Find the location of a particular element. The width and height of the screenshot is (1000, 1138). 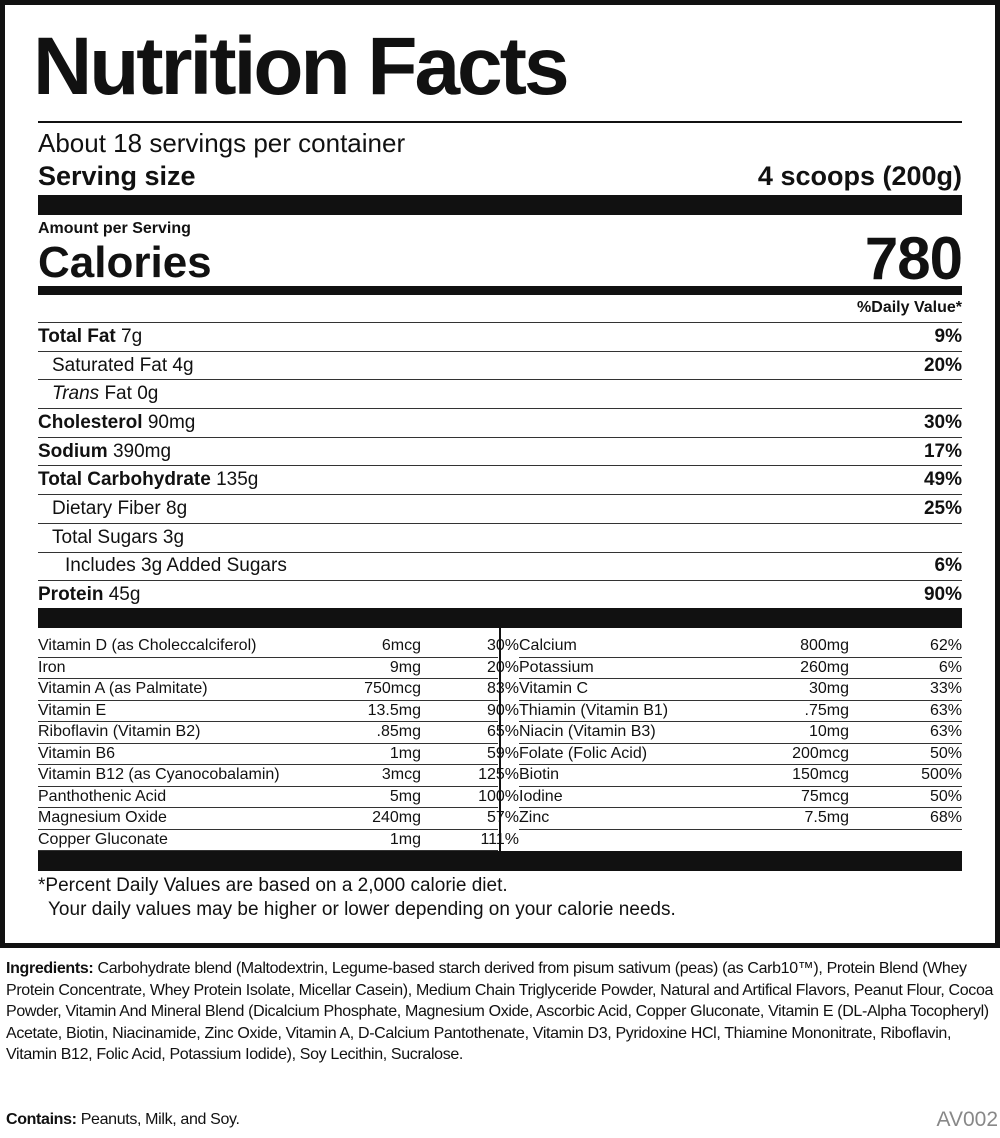

vitamin-row: Iodine 75mcg 50% is located at coordinates (740, 797).